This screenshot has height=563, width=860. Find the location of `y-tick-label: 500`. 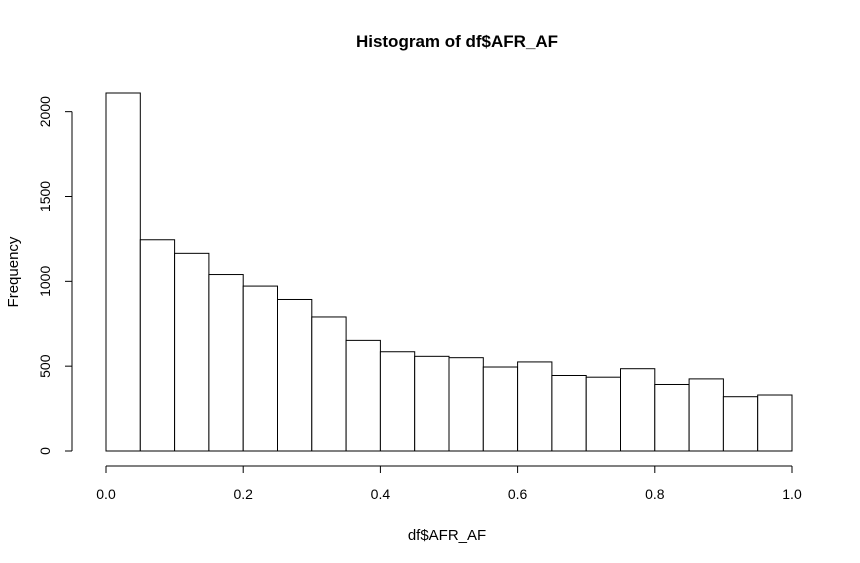

y-tick-label: 500 is located at coordinates (45, 366).